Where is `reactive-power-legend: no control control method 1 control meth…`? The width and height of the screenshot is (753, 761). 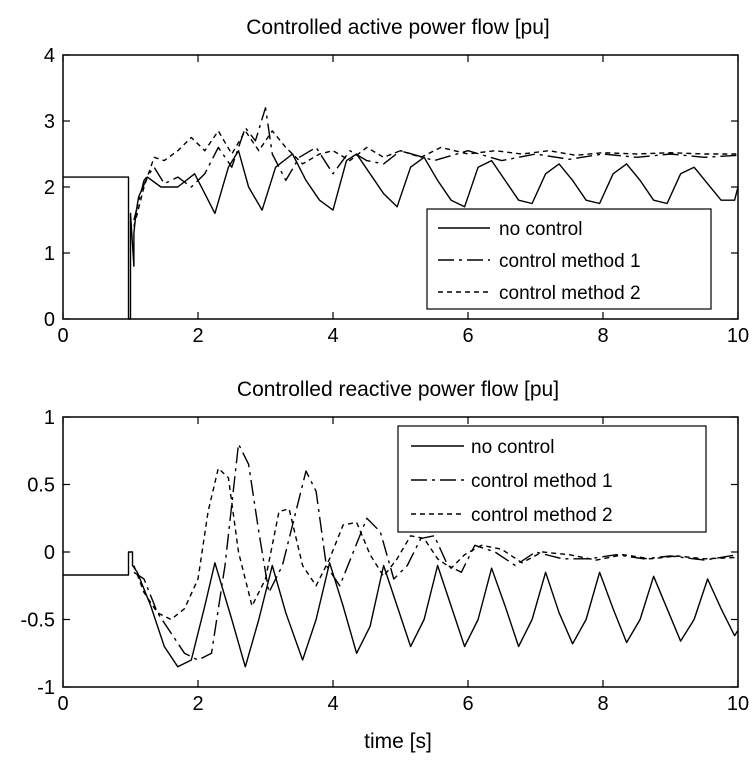
reactive-power-legend: no control control method 1 control meth… is located at coordinates (552, 479).